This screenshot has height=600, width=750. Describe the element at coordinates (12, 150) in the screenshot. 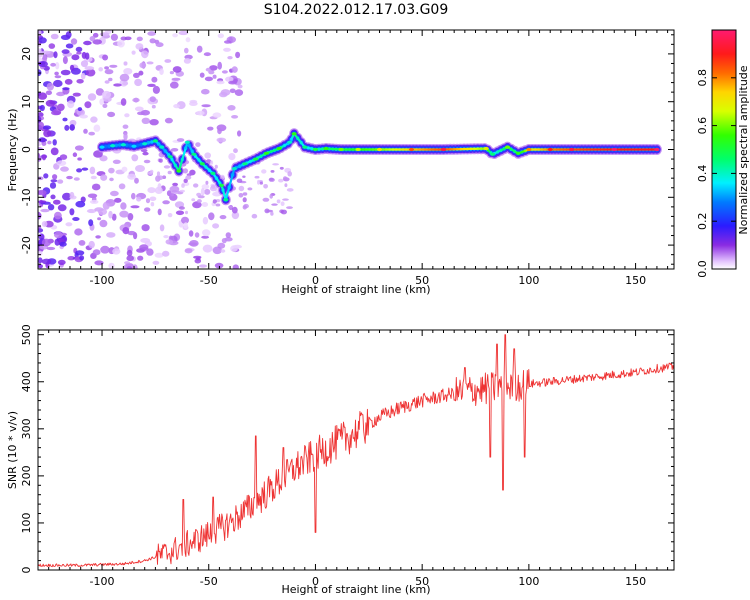

I see `spectrogram-y-axis-label: Frequency (Hz)` at that location.